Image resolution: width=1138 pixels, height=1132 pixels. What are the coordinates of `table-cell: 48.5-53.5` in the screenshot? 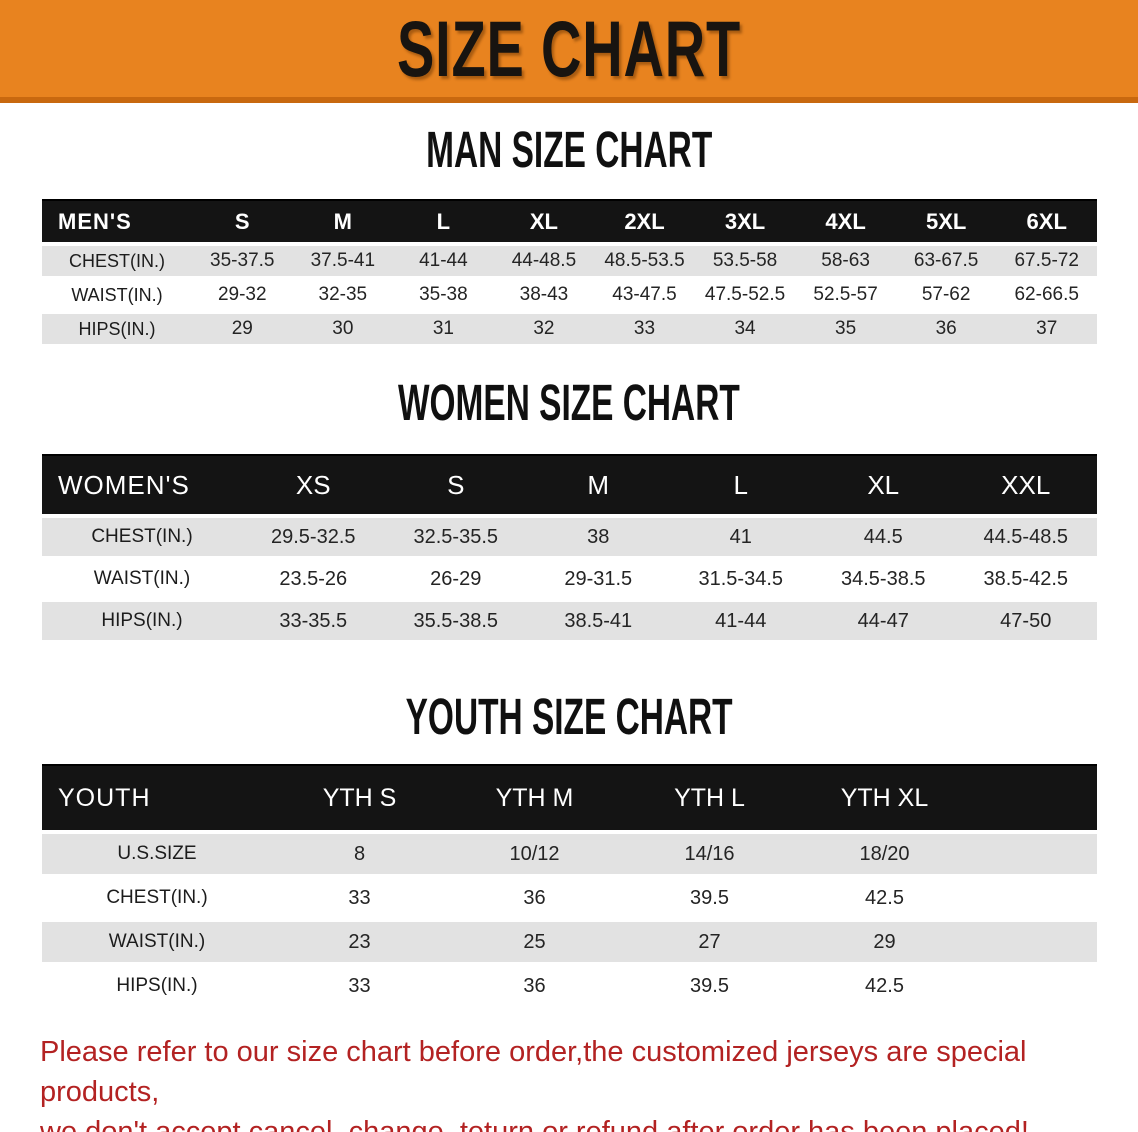 It's located at (644, 260).